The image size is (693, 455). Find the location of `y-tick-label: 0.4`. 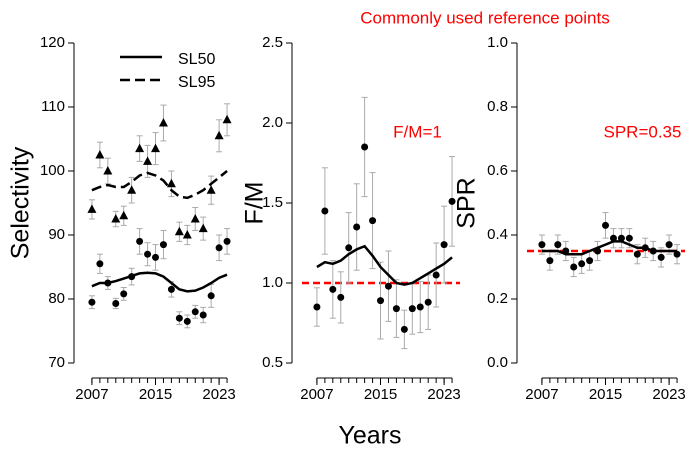

y-tick-label: 0.4 is located at coordinates (497, 234).